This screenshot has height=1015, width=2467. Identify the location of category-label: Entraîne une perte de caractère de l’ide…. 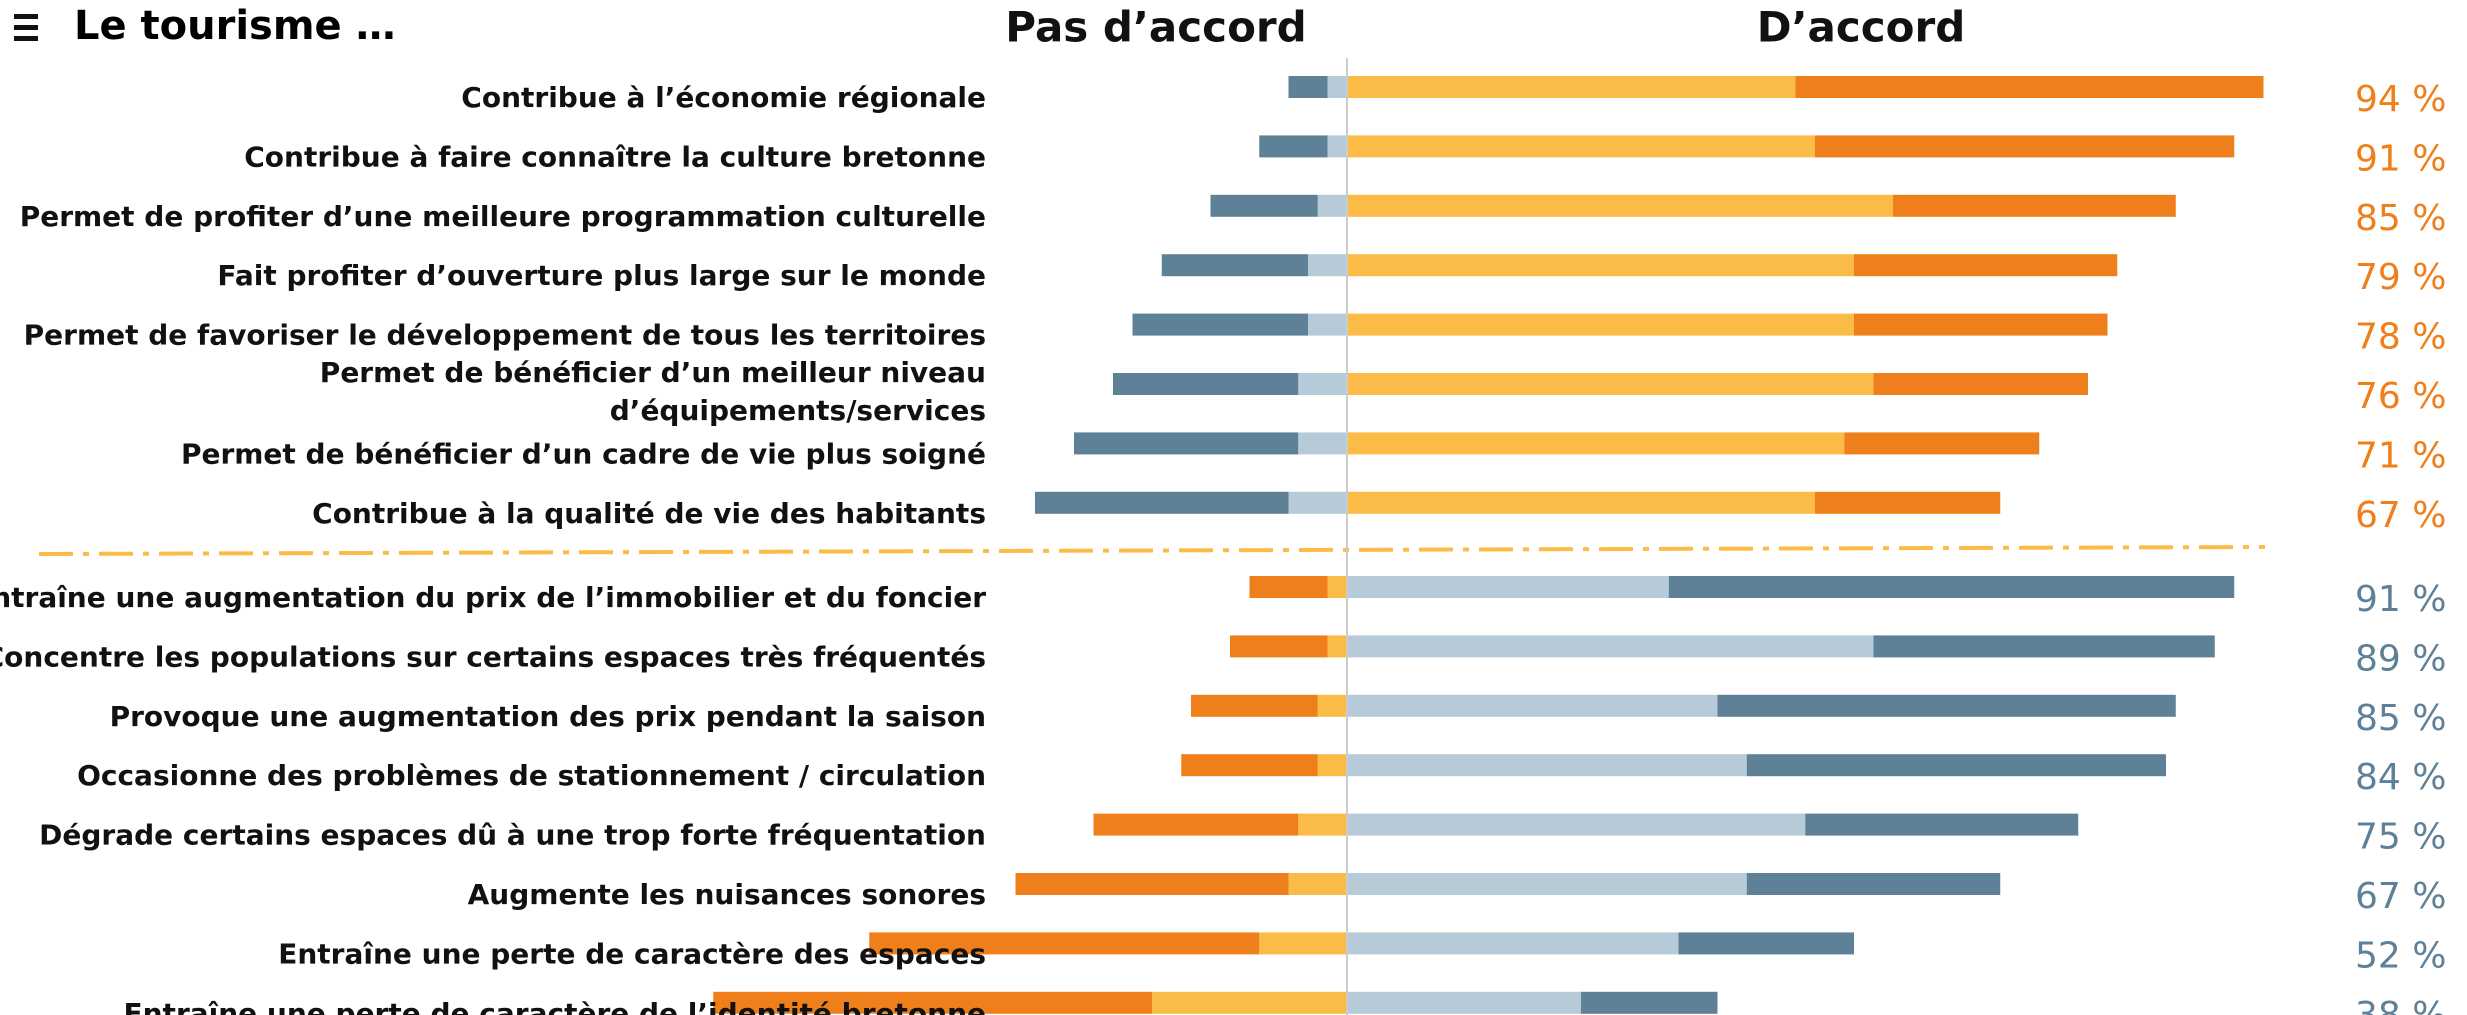
(555, 1006).